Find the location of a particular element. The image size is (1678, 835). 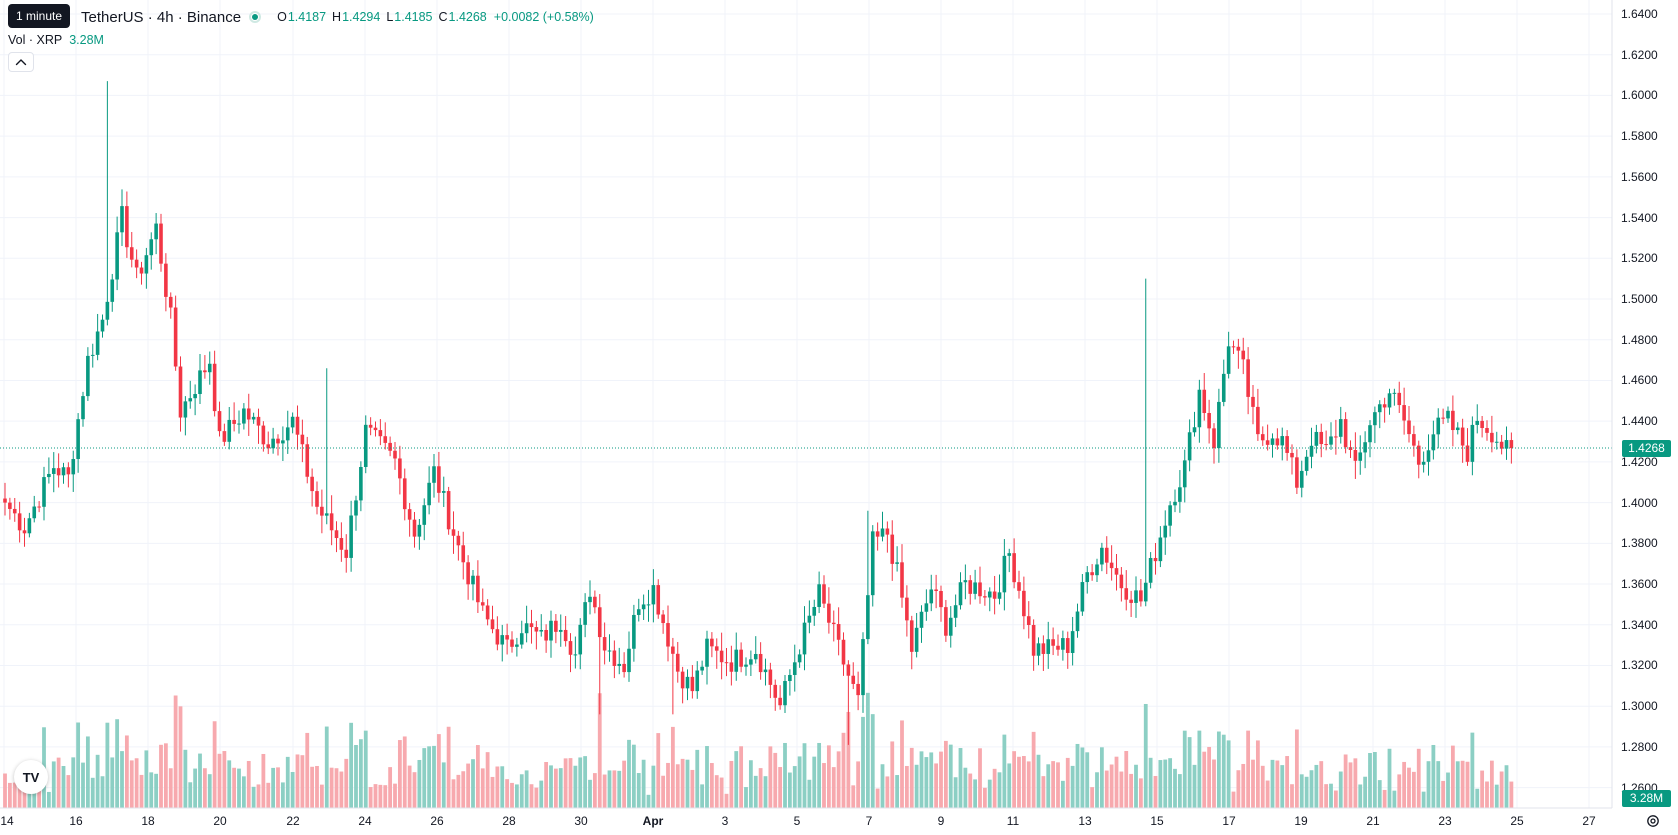

market-status-icon is located at coordinates (255, 17).